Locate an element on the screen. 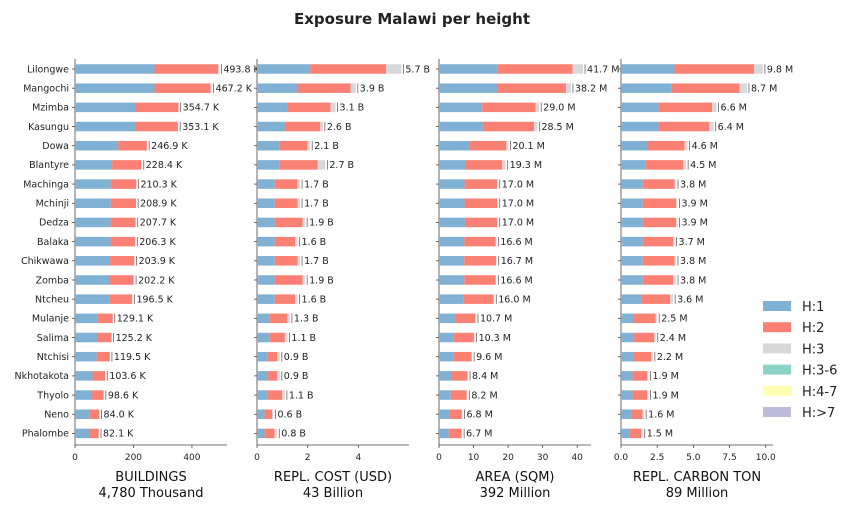 Image resolution: width=855 pixels, height=510 pixels. total-label: 3.9 B is located at coordinates (372, 88).